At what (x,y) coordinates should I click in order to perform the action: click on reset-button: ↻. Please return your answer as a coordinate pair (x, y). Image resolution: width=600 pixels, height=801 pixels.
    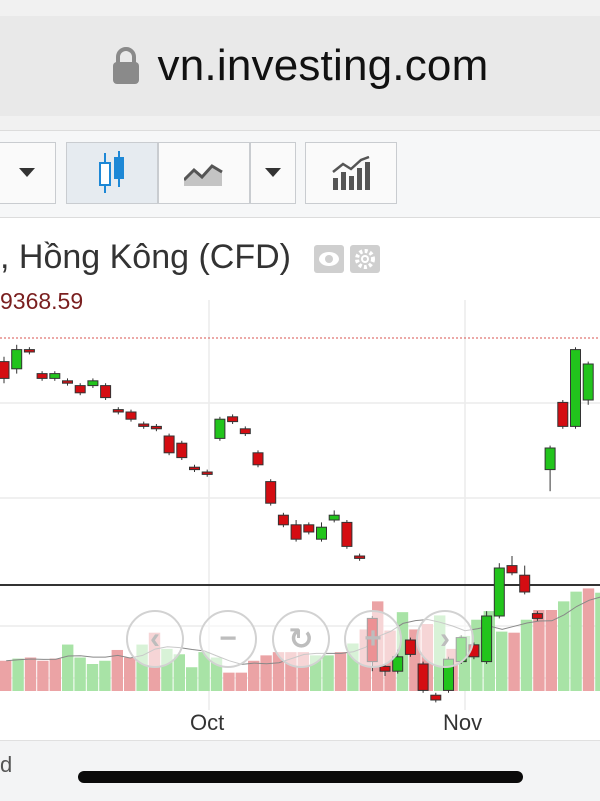
    Looking at the image, I should click on (301, 639).